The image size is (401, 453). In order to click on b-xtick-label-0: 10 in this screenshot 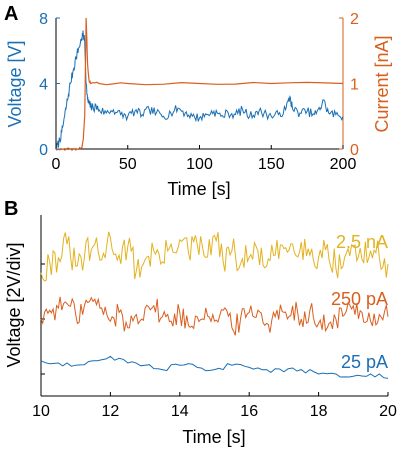, I will do `click(41, 411)`.